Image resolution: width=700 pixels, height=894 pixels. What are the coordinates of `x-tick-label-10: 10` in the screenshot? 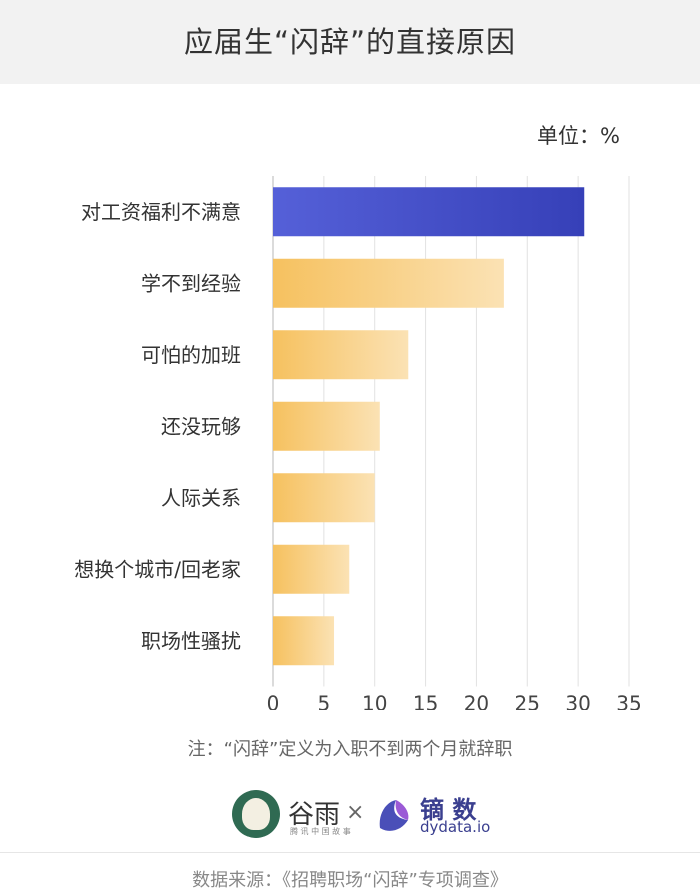 It's located at (374, 701).